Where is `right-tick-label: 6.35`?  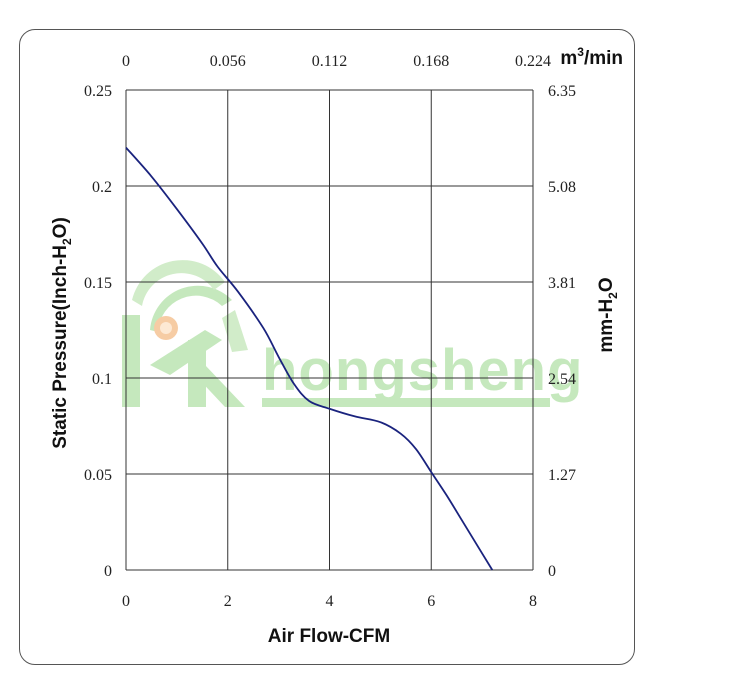 right-tick-label: 6.35 is located at coordinates (562, 91).